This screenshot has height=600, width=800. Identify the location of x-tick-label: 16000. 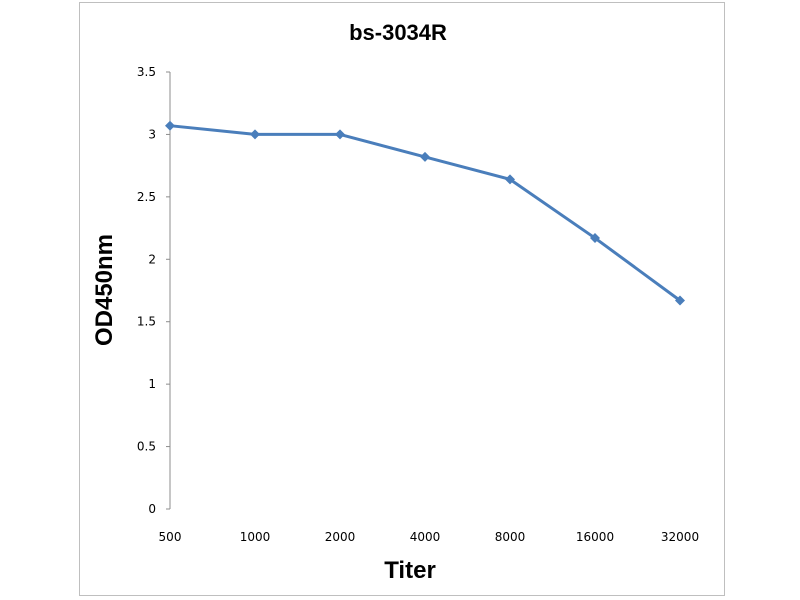
(595, 537).